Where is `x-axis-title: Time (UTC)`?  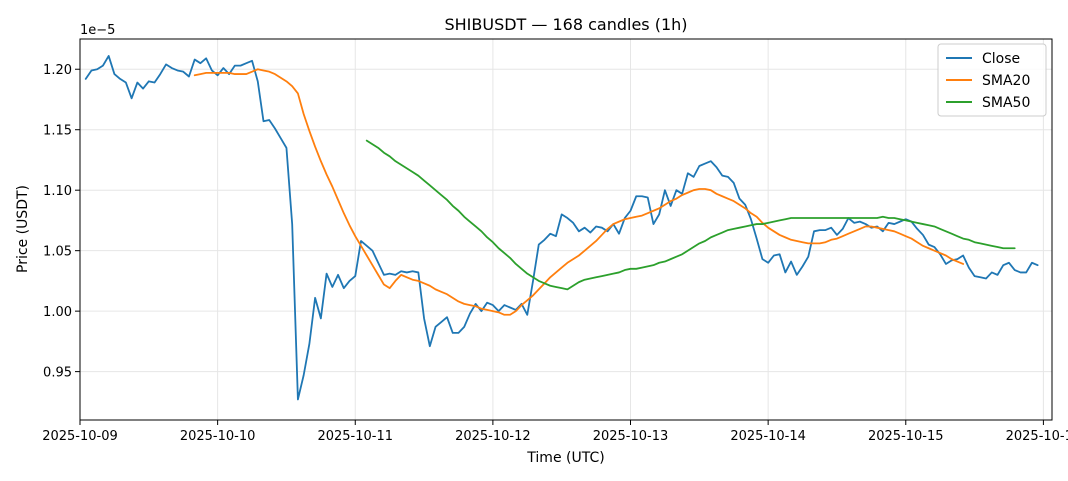 x-axis-title: Time (UTC) is located at coordinates (565, 458).